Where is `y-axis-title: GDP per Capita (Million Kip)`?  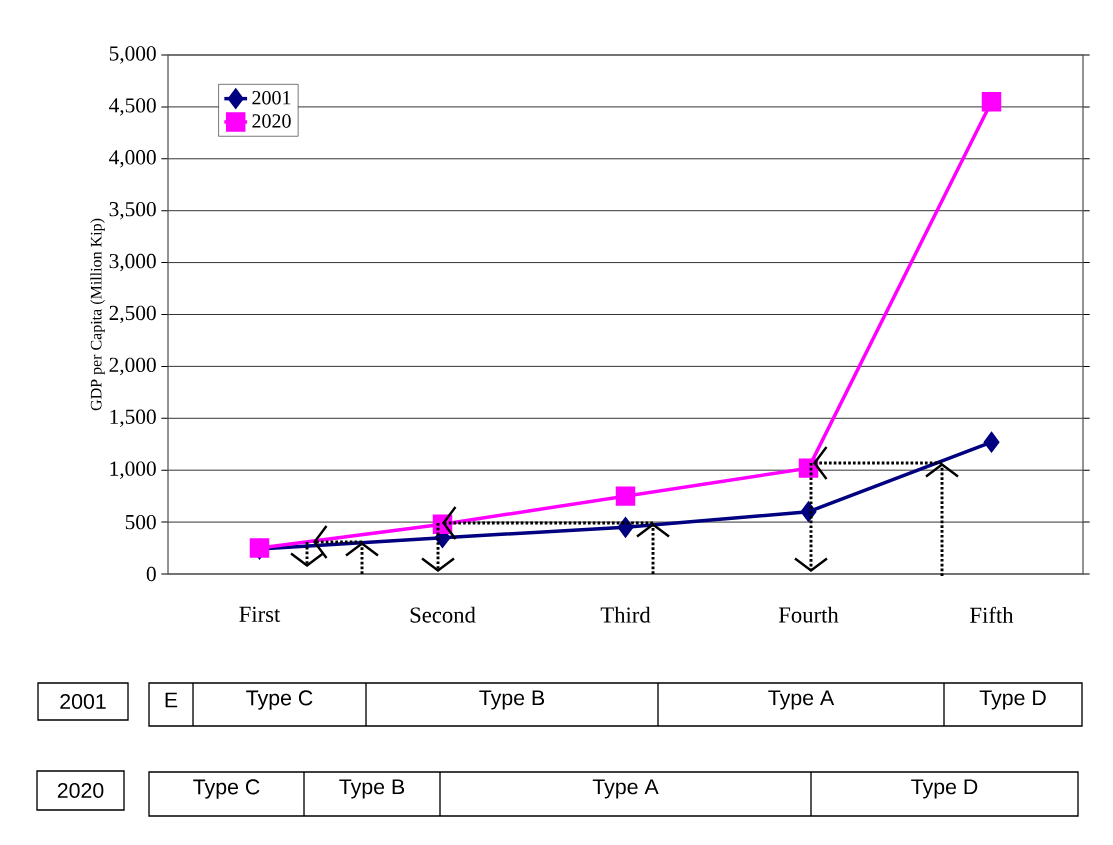 y-axis-title: GDP per Capita (Million Kip) is located at coordinates (97, 314).